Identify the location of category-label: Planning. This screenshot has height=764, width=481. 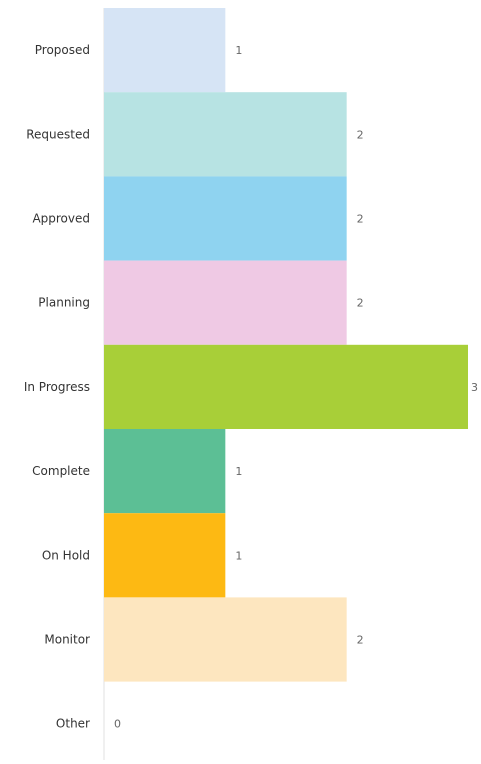
(64, 303).